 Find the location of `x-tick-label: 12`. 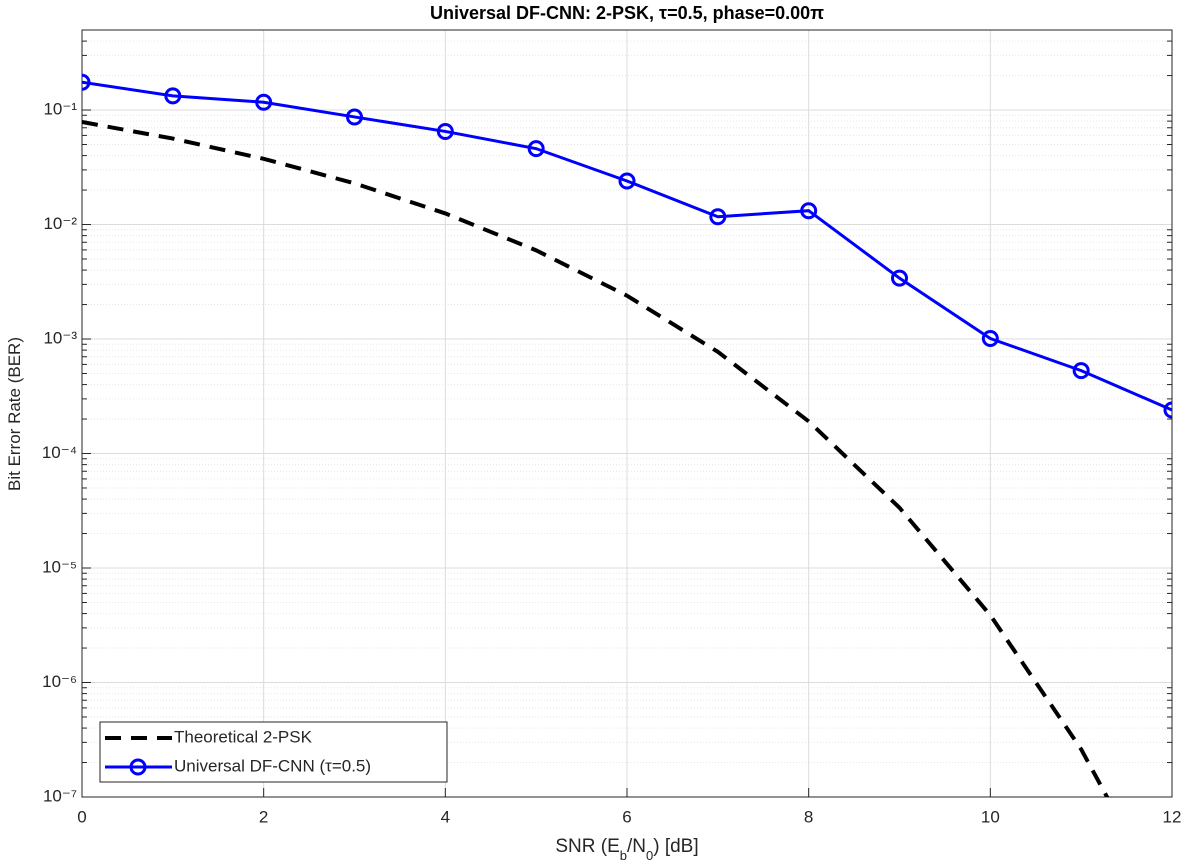

x-tick-label: 12 is located at coordinates (1172, 816).